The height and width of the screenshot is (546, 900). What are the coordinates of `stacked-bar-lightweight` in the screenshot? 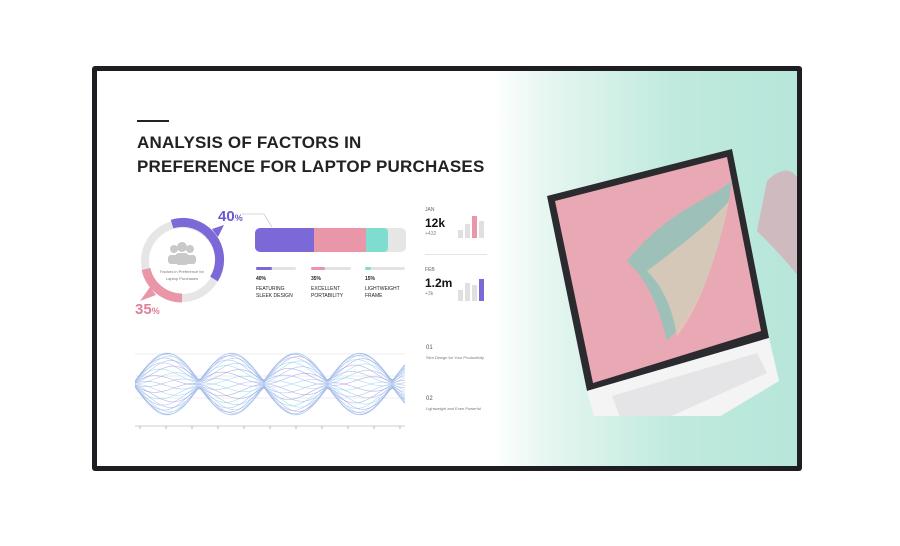 It's located at (377, 240).